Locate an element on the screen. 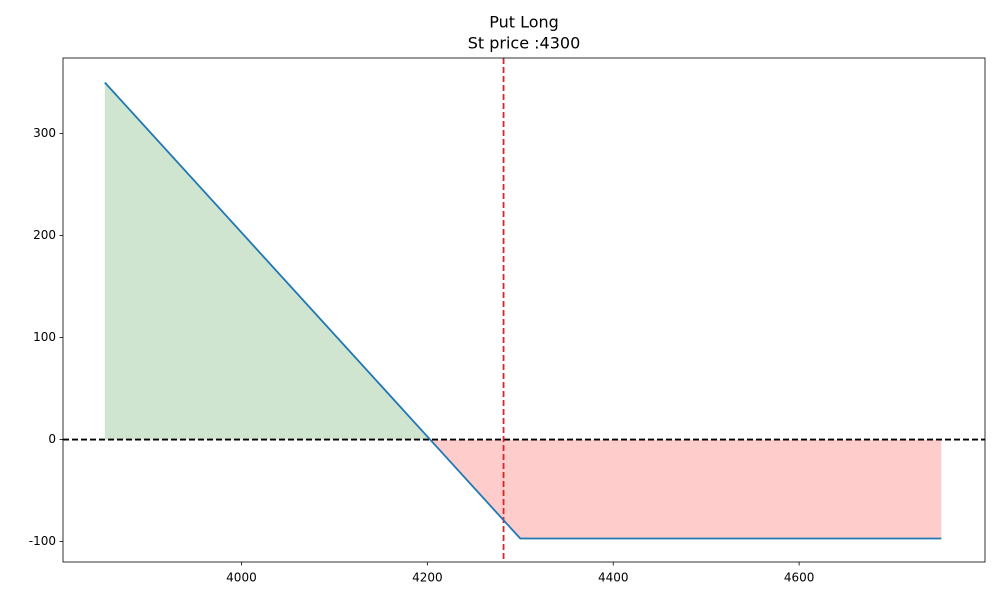 This screenshot has width=1000, height=600. loss-area is located at coordinates (523, 489).